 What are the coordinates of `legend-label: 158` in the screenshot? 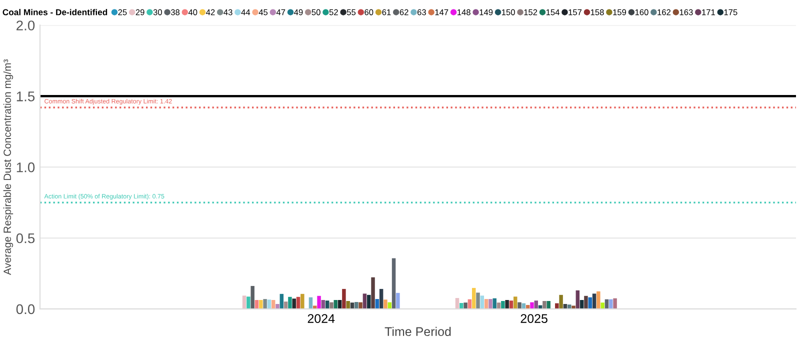 It's located at (597, 12).